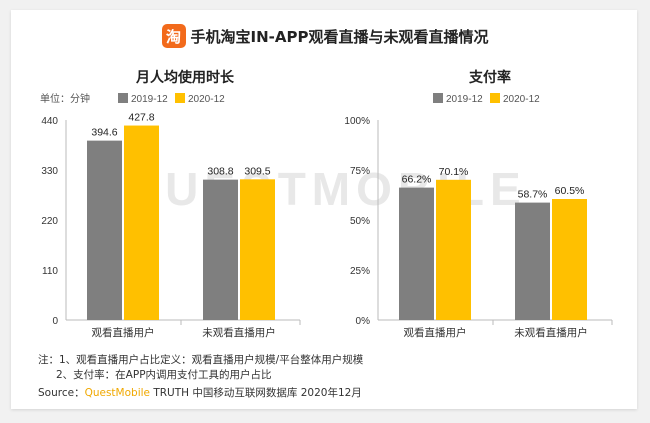 This screenshot has width=650, height=423. I want to click on chart-2-title: 支付率, so click(489, 77).